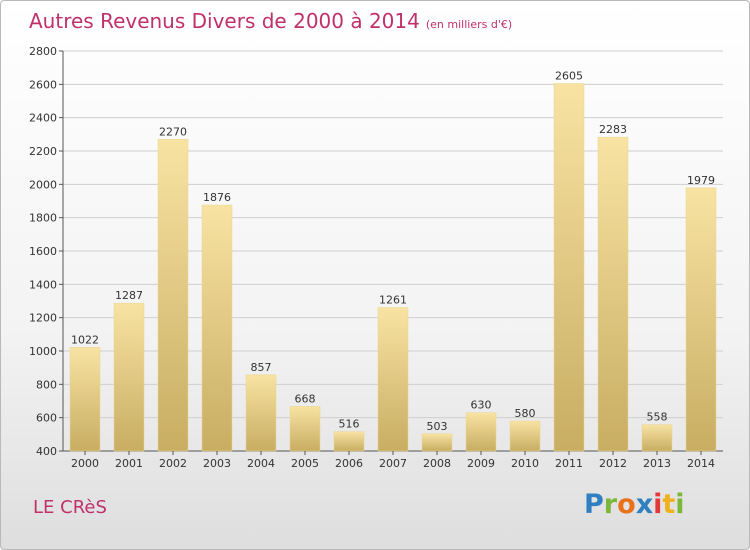  I want to click on proxiti-logo: Proxiti, so click(634, 504).